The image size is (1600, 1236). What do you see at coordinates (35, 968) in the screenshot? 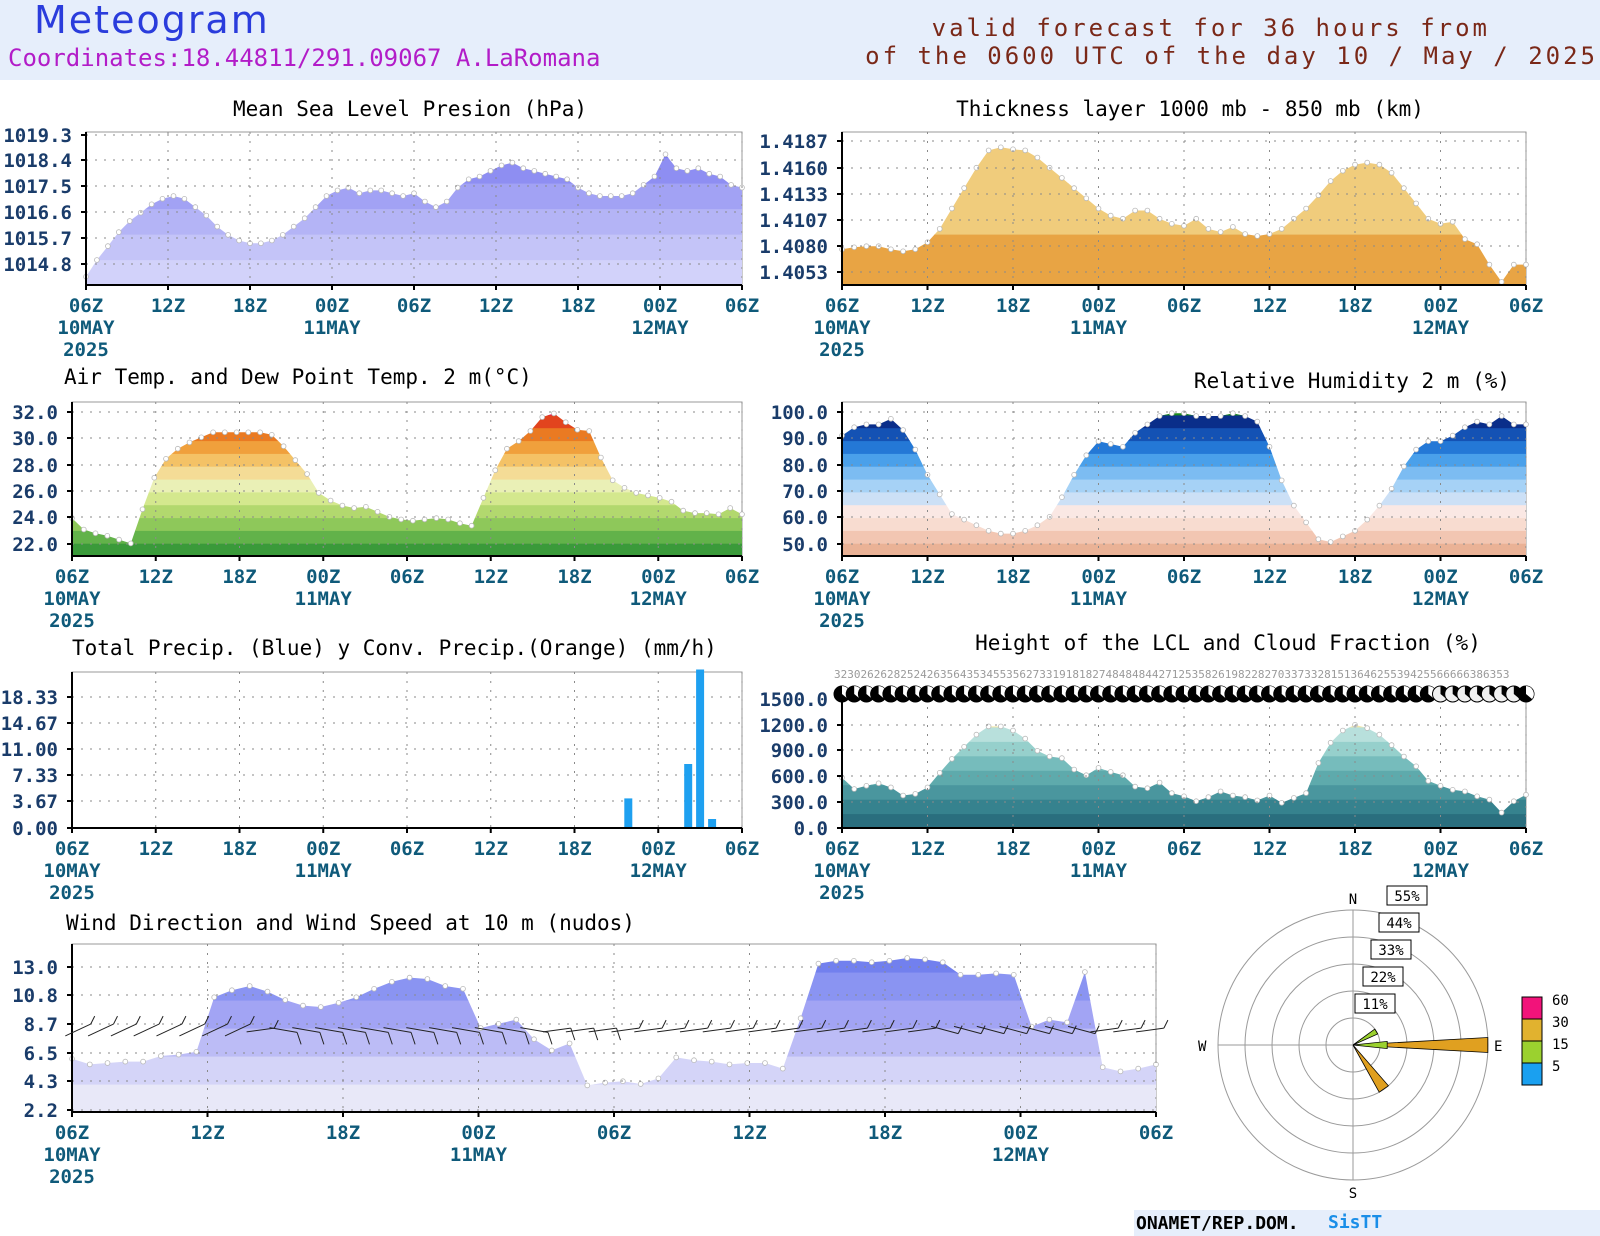
I see `y-tick-label: 13.0` at bounding box center [35, 968].